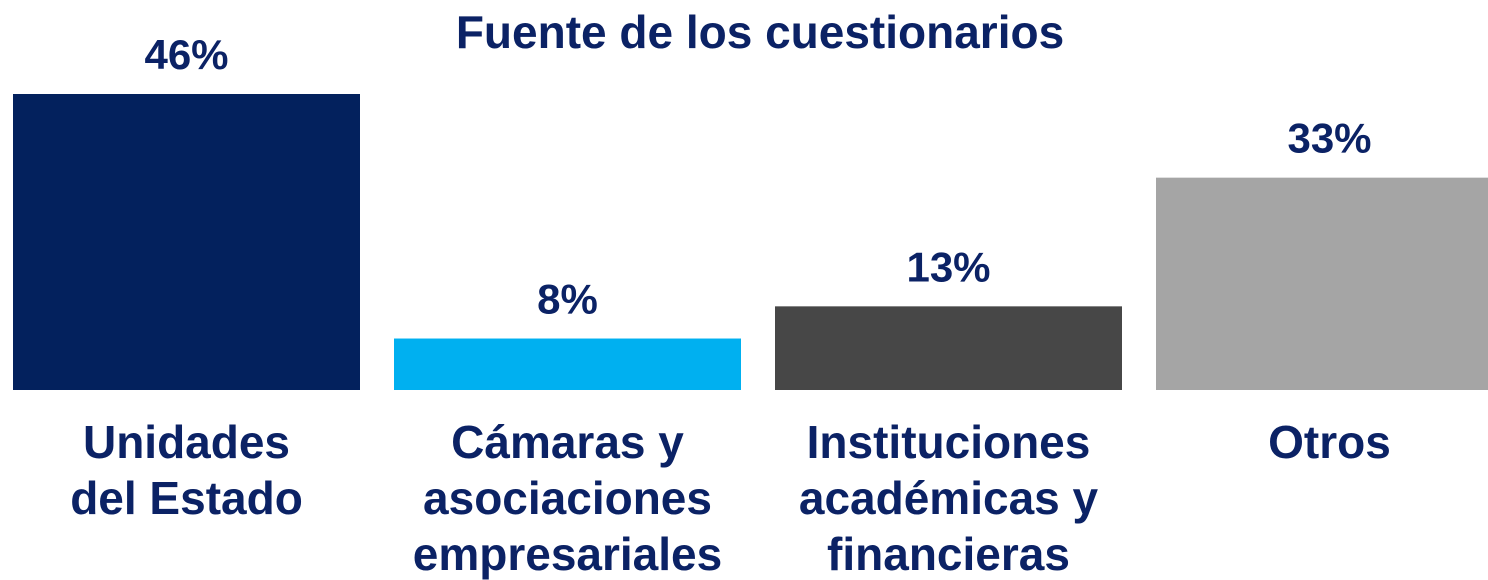  Describe the element at coordinates (186, 470) in the screenshot. I see `category-label: Unidades del Estado` at that location.